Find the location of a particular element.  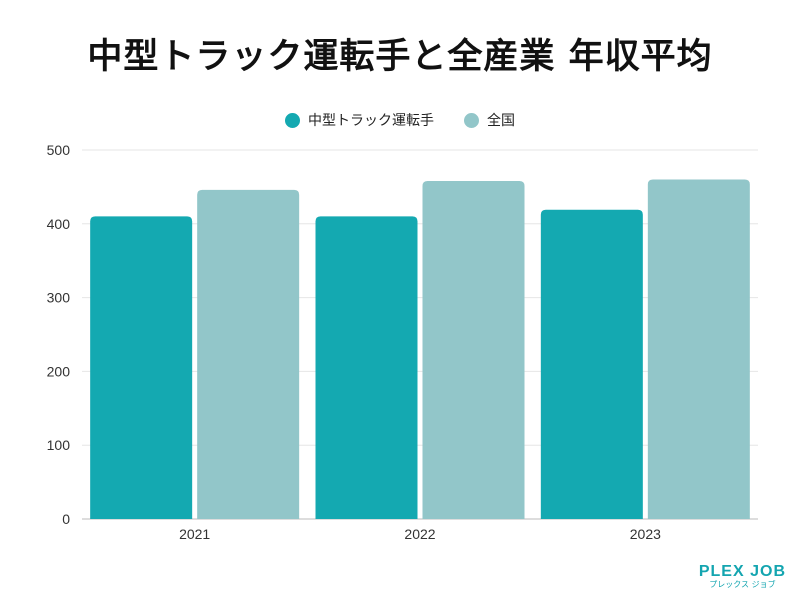

x-tick-label: 2023 is located at coordinates (645, 534).